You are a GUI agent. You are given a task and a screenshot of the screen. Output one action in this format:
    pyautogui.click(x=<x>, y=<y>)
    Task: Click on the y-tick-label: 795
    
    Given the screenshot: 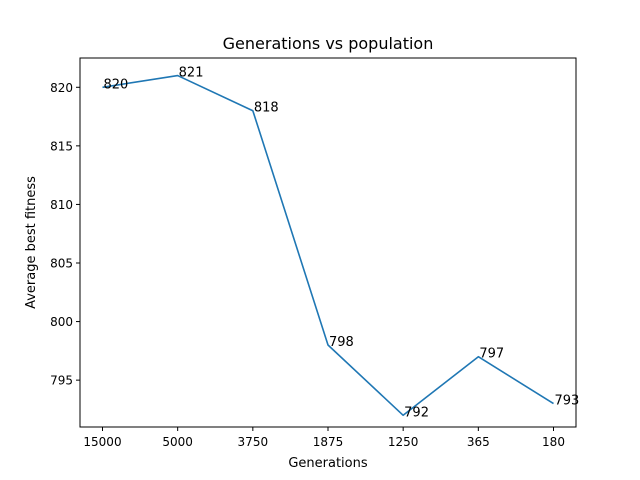 What is the action you would take?
    pyautogui.click(x=61, y=381)
    